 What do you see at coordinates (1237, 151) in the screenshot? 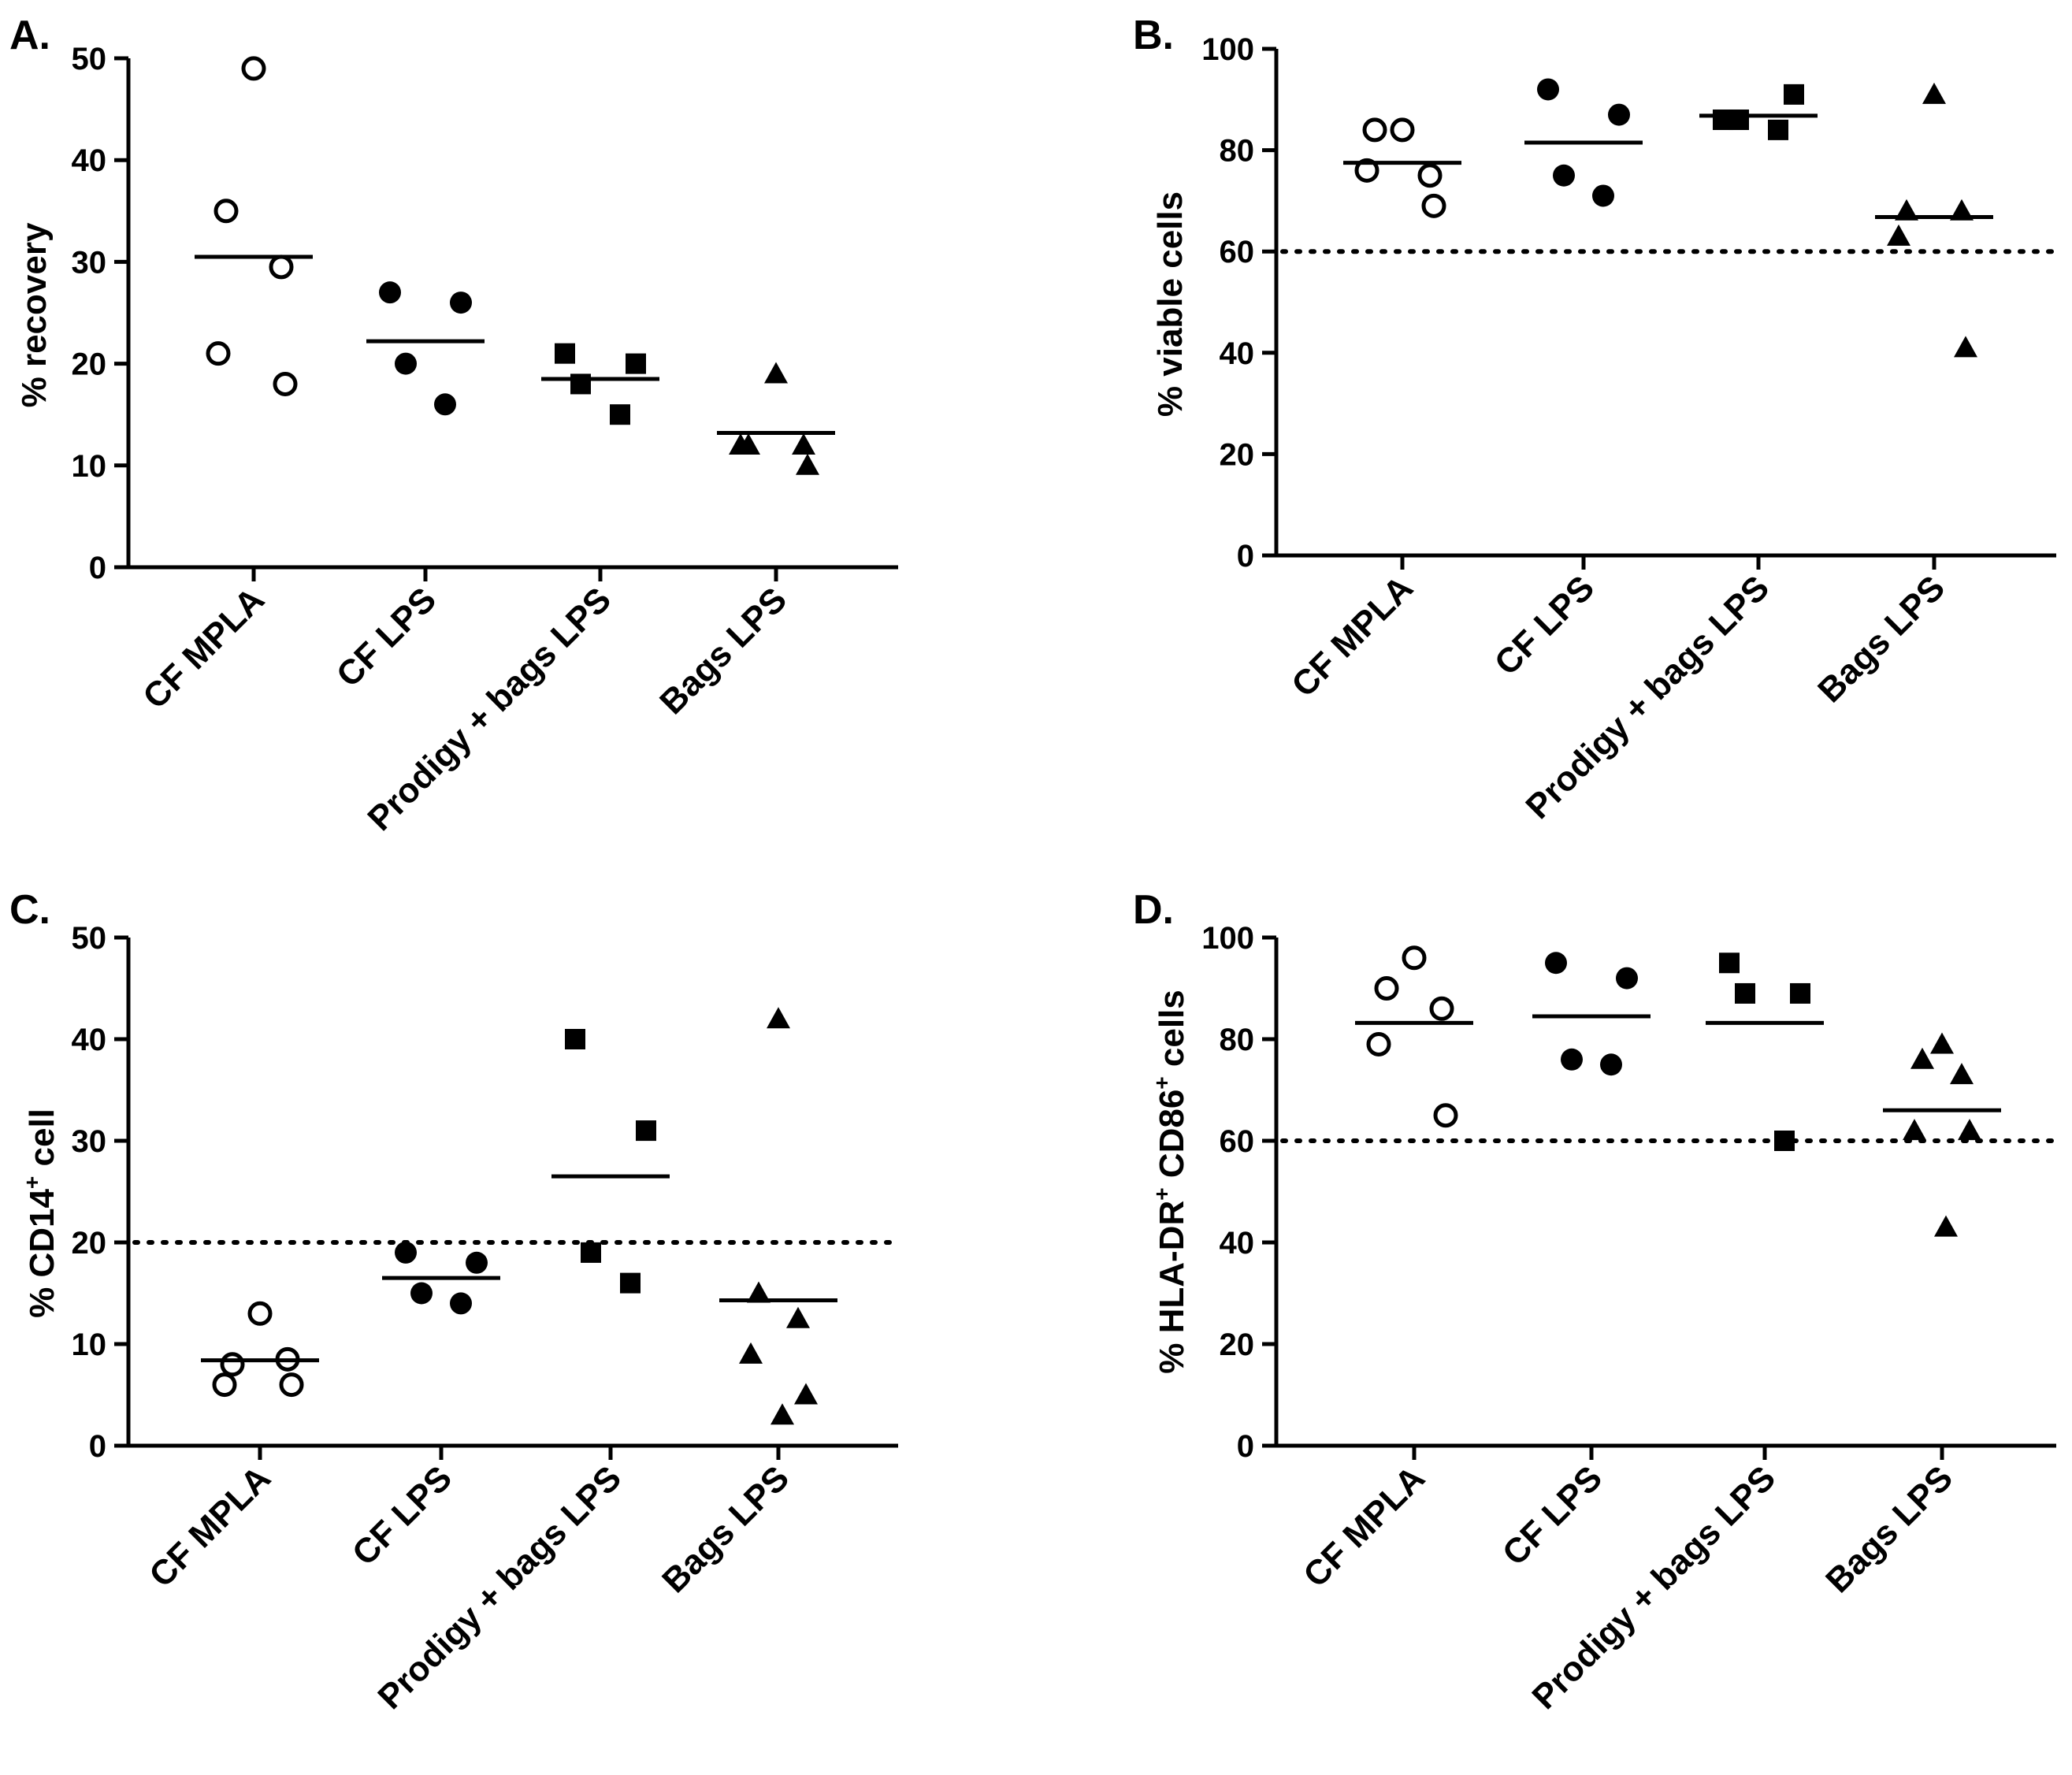
I see `panel-b-y-tick-label: 80` at bounding box center [1237, 151].